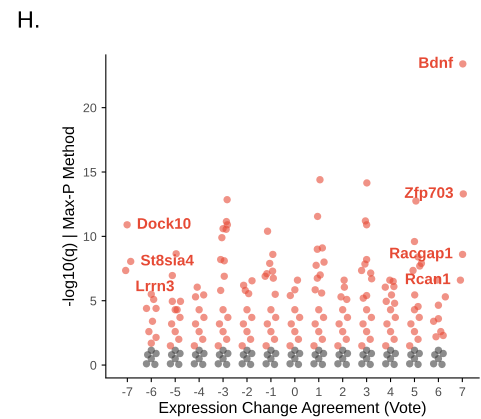 Image resolution: width=481 pixels, height=419 pixels. What do you see at coordinates (343, 391) in the screenshot?
I see `x-tick-label: 2` at bounding box center [343, 391].